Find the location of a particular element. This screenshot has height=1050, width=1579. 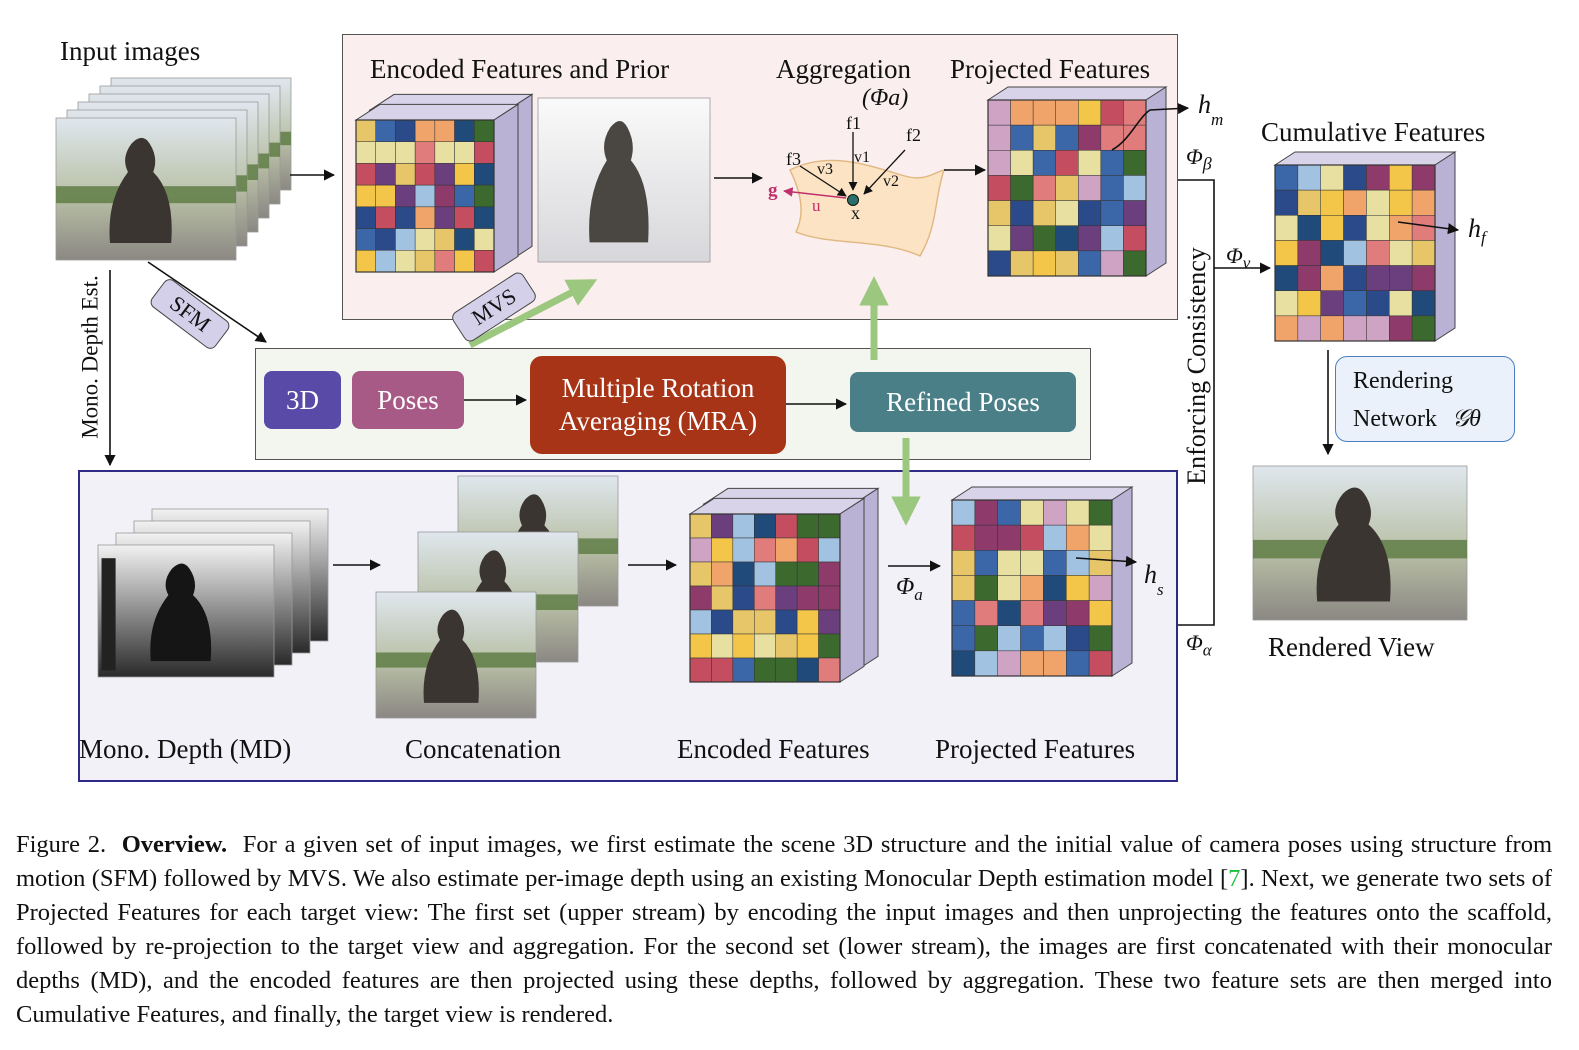

scaffold-prior-image is located at coordinates (624, 180).